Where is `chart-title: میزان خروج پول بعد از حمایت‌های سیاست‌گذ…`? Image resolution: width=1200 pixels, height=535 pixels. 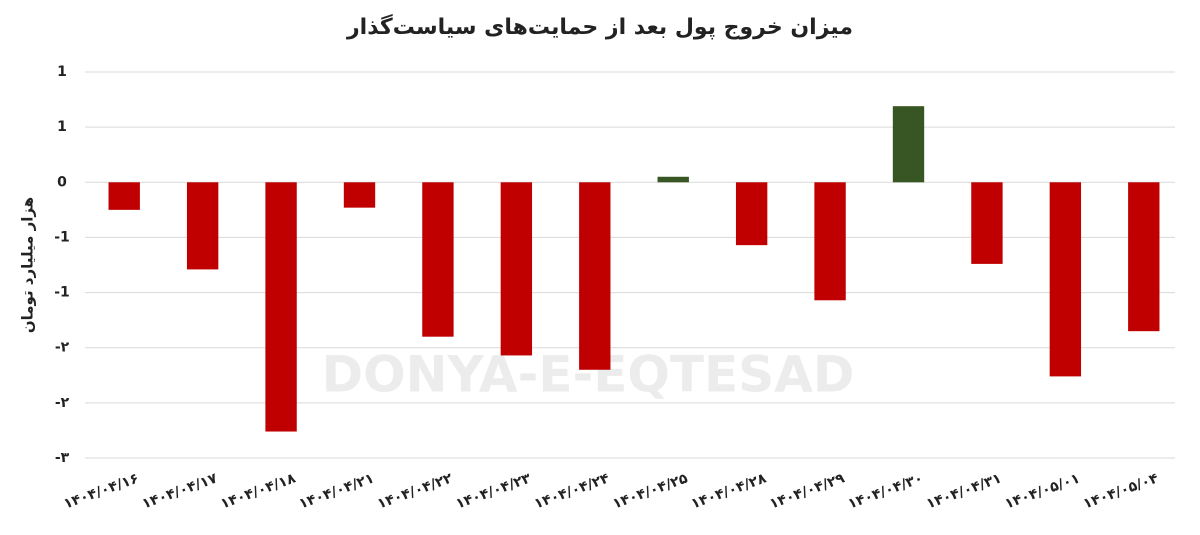 chart-title: میزان خروج پول بعد از حمایت‌های سیاست‌گذ… is located at coordinates (599, 26).